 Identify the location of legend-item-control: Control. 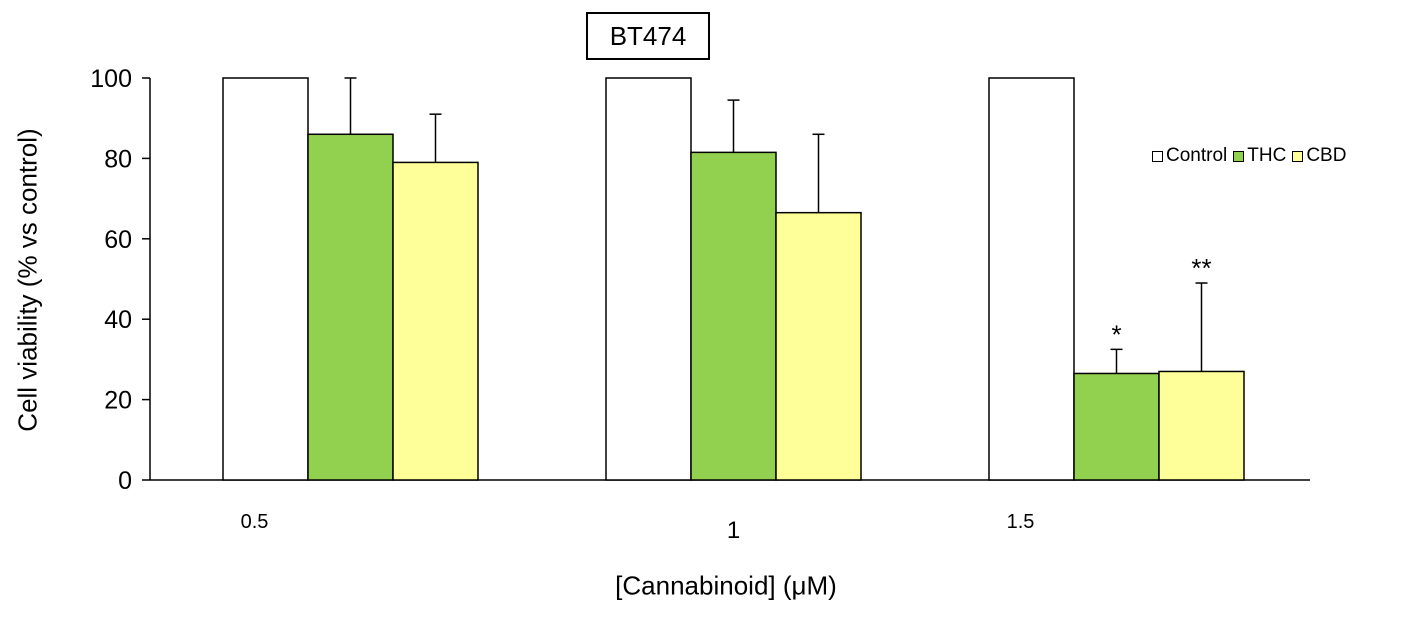
(1189, 156).